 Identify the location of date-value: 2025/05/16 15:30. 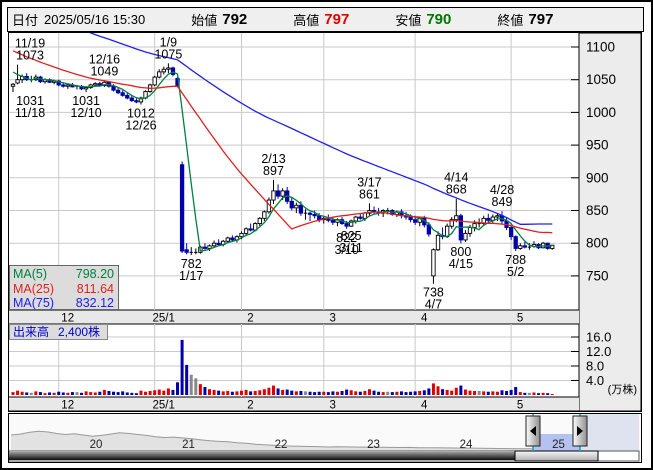
(95, 19).